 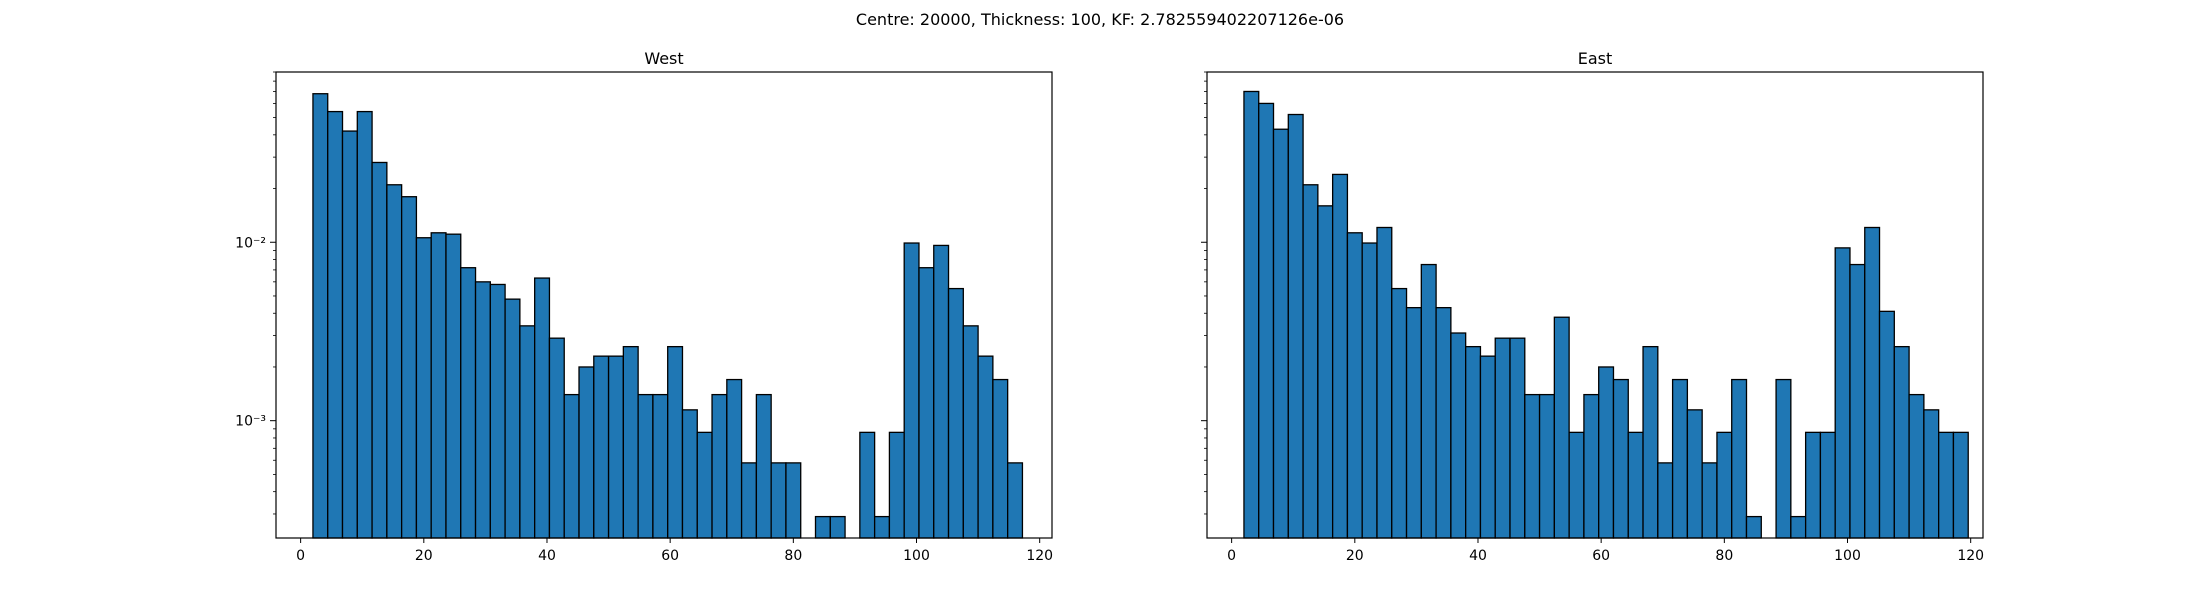 I want to click on west-x-tick-label: 0, so click(x=300, y=556).